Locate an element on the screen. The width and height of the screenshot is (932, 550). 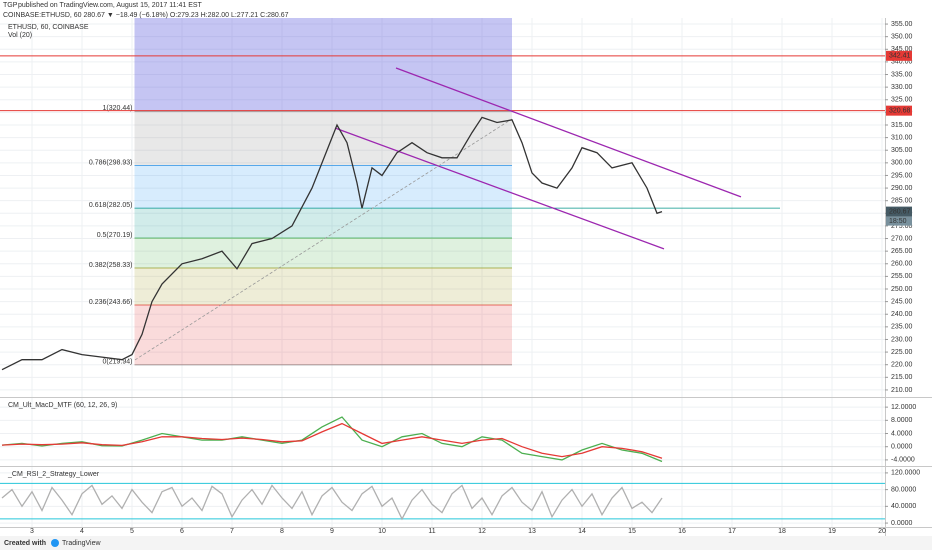
fib-label: 0(219.94) is located at coordinates (118, 362).